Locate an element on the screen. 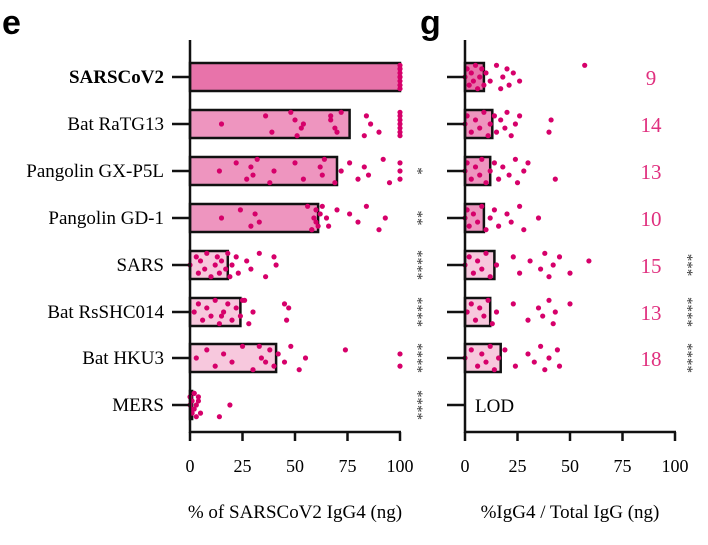 This screenshot has width=708, height=545. significance-label: **** is located at coordinates (417, 405).